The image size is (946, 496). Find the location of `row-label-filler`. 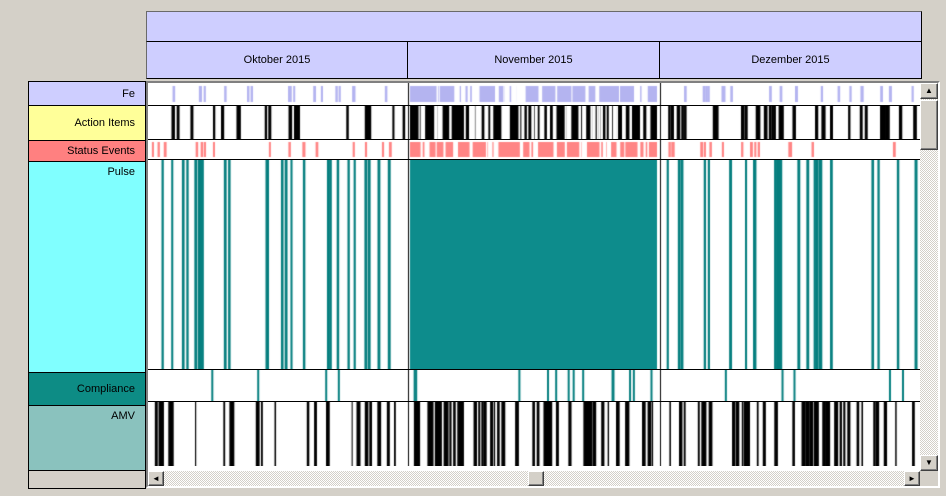

row-label-filler is located at coordinates (87, 479).